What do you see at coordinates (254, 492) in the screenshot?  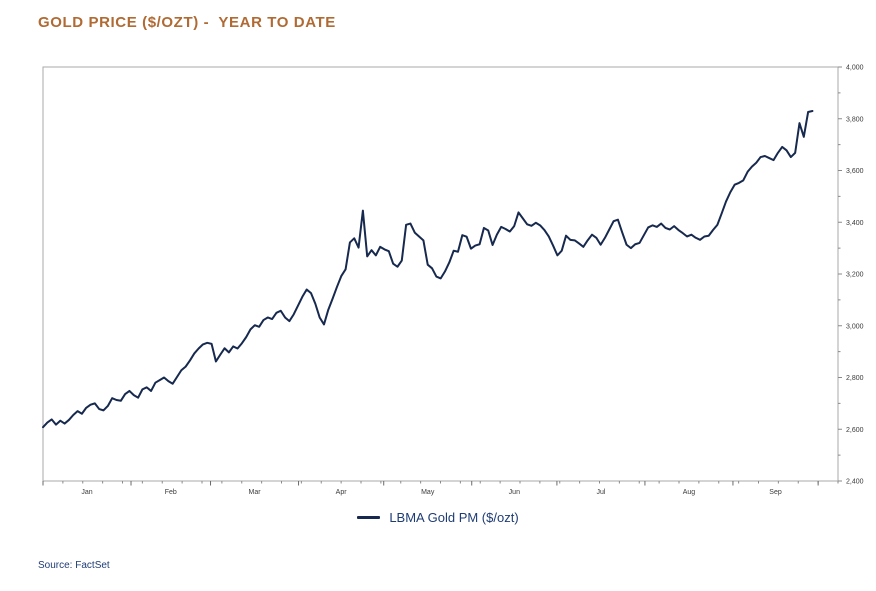 I see `x-axis-month-label: Mar` at bounding box center [254, 492].